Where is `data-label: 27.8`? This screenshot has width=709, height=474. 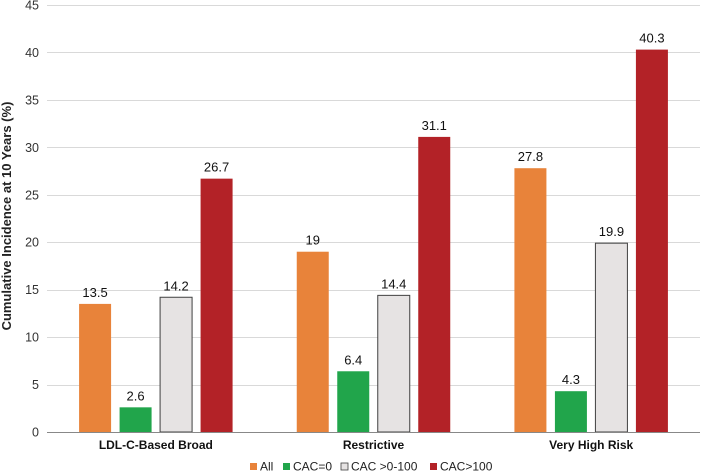 data-label: 27.8 is located at coordinates (530, 156).